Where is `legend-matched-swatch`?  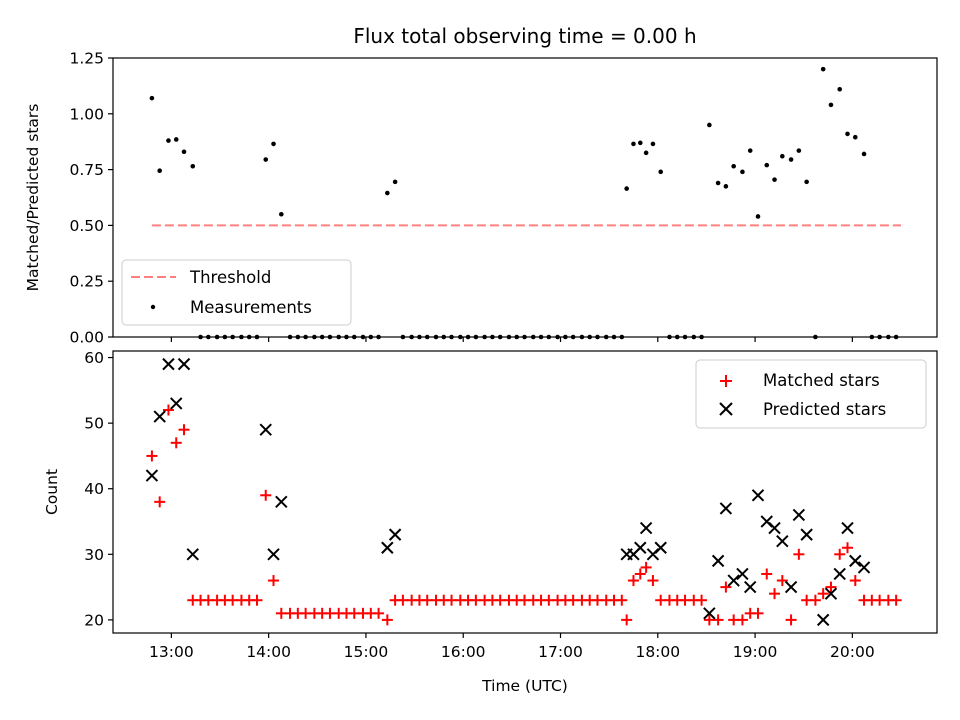 legend-matched-swatch is located at coordinates (726, 381).